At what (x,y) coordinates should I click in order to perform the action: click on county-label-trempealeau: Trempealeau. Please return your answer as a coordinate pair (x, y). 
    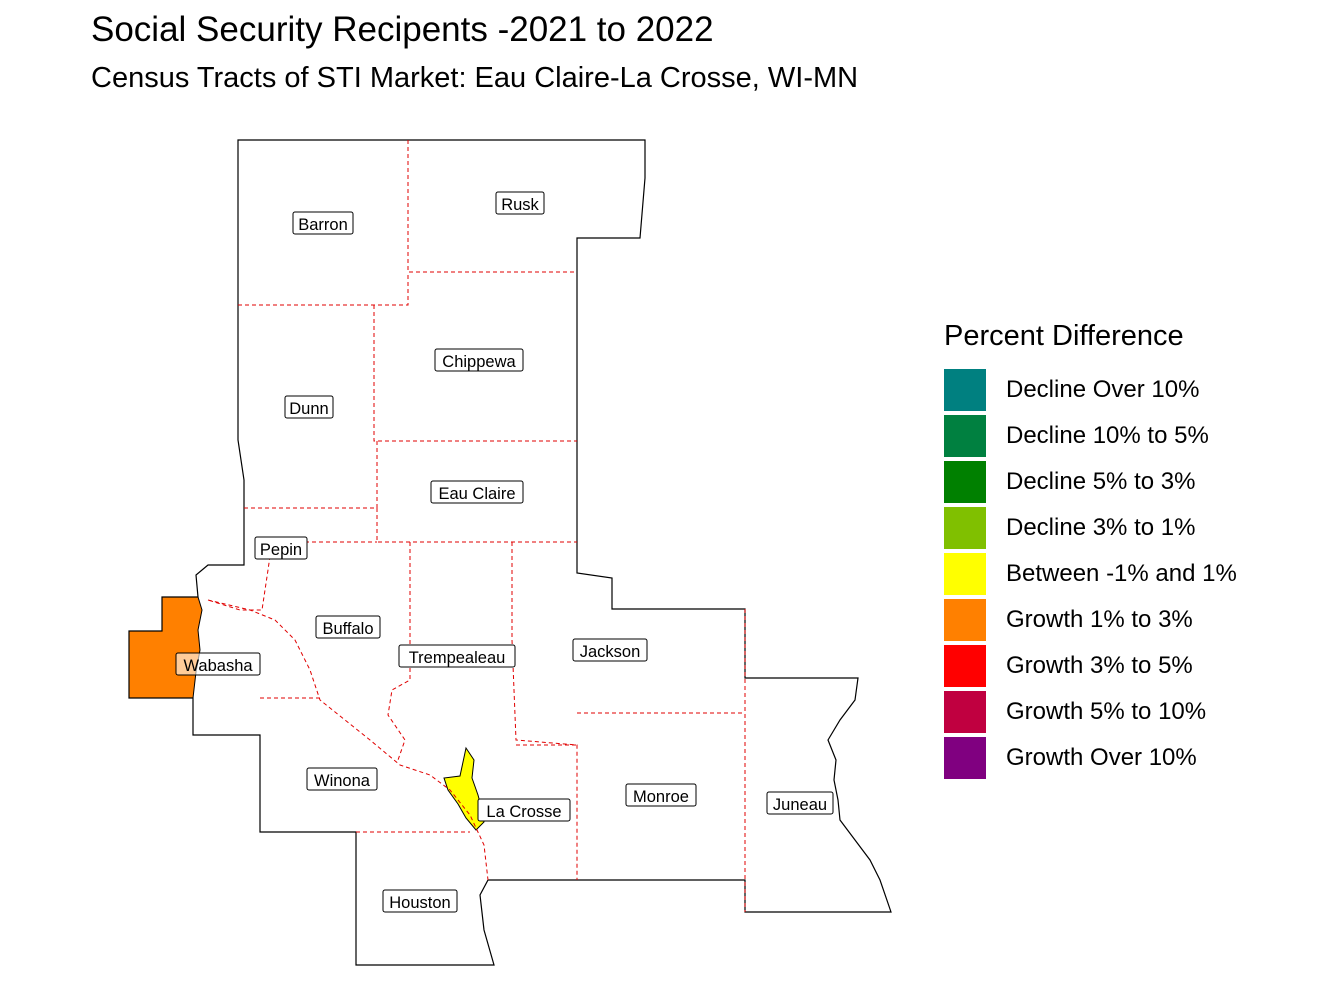
    Looking at the image, I should click on (457, 656).